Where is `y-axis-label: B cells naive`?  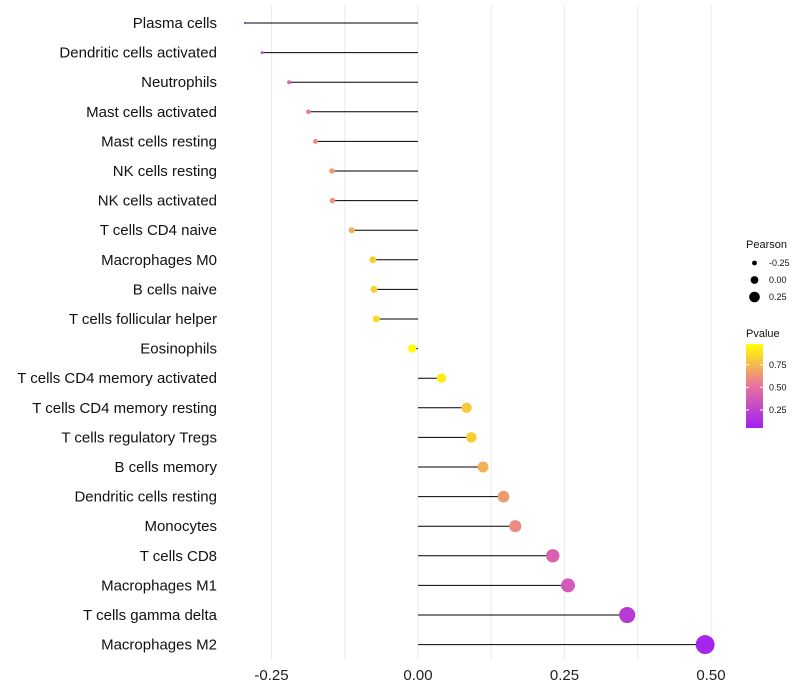 y-axis-label: B cells naive is located at coordinates (175, 289).